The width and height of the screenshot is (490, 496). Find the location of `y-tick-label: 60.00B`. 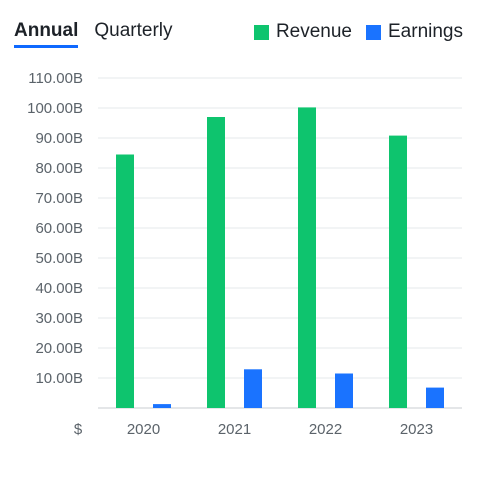

y-tick-label: 60.00B is located at coordinates (59, 228).